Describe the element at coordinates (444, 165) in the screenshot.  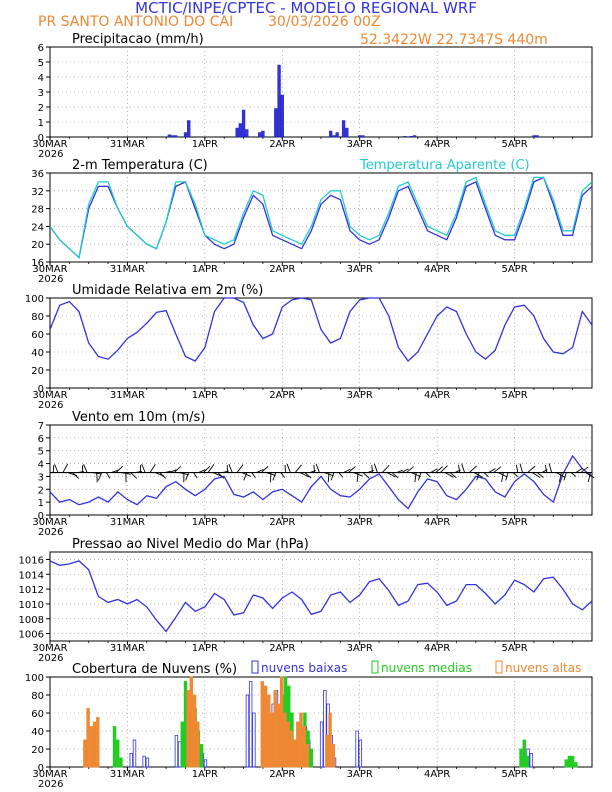
I see `temp-legend: Temperatura Aparente (C)` at that location.